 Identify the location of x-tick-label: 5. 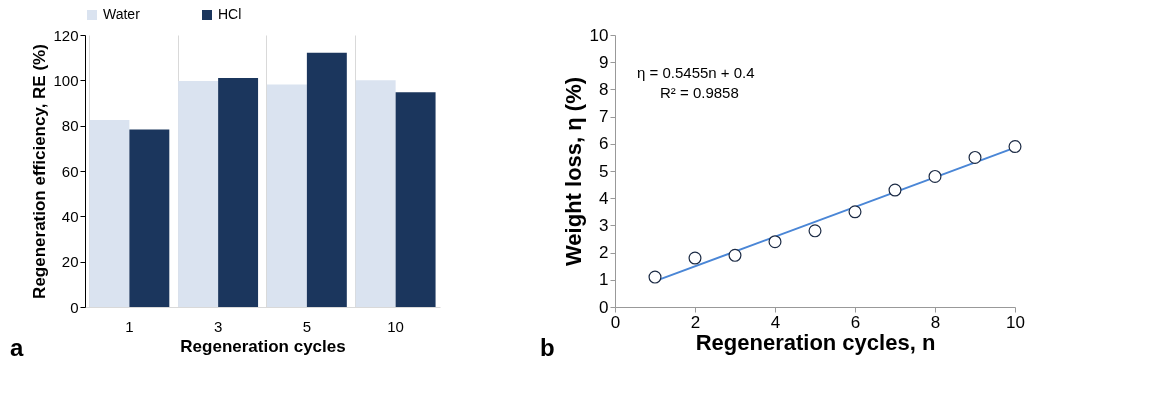
(307, 326).